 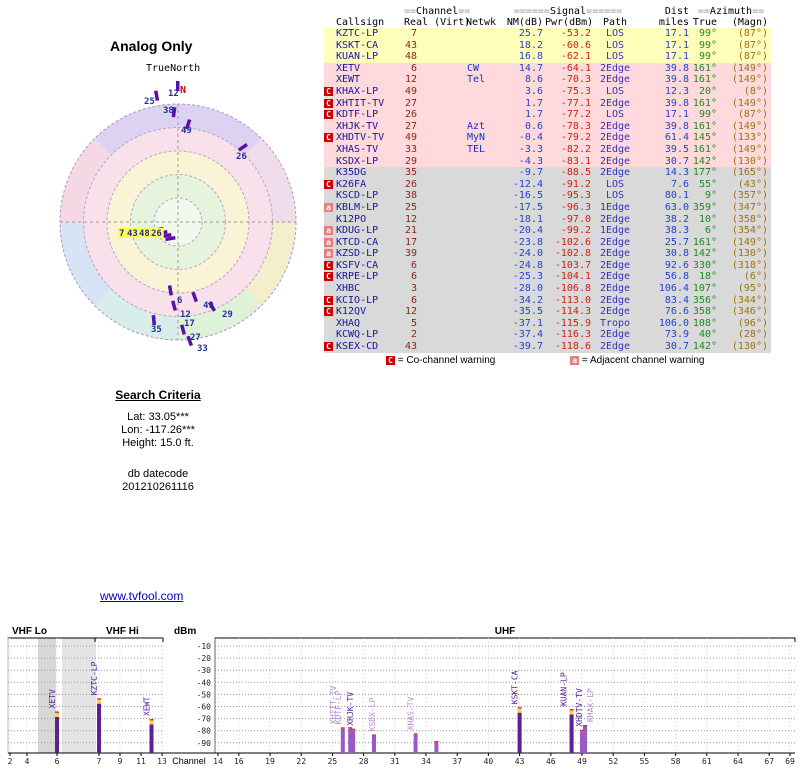 I want to click on miles-cell: 61.4, so click(x=676, y=138).